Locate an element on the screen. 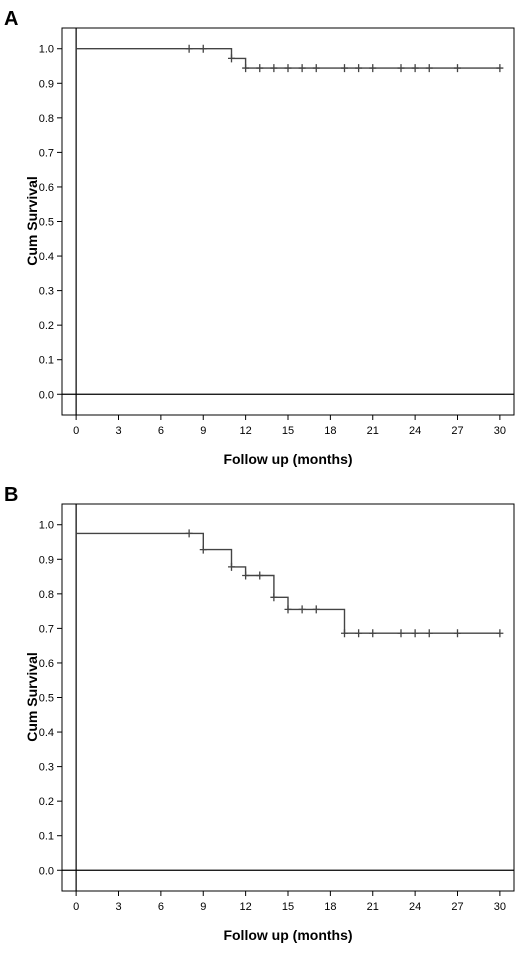 The image size is (520, 956). panel-label: B is located at coordinates (11, 495).